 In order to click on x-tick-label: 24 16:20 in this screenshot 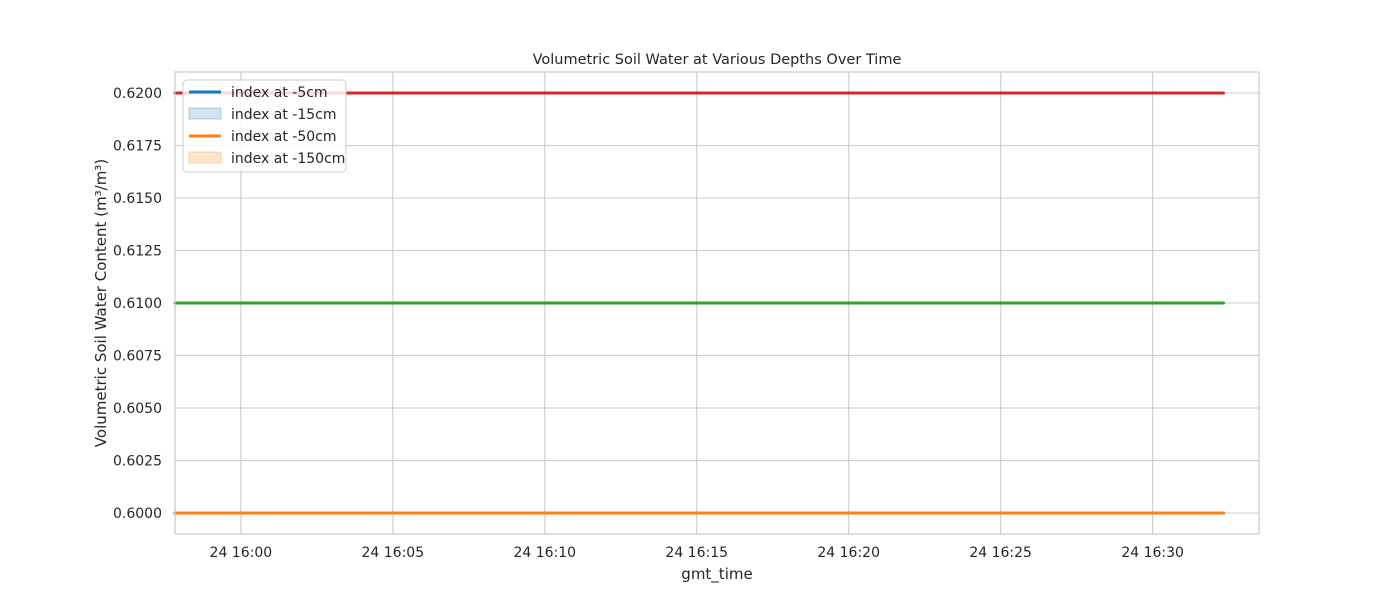, I will do `click(848, 553)`.